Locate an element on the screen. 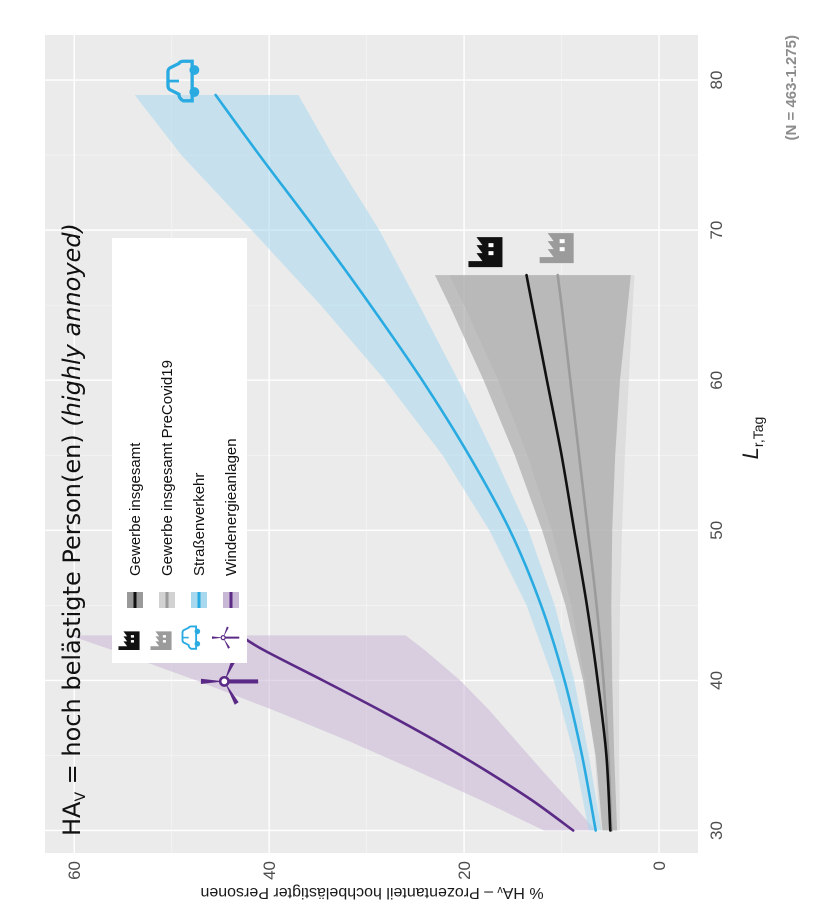 The width and height of the screenshot is (814, 908). legend-label: Windenergieanlagen is located at coordinates (231, 507).